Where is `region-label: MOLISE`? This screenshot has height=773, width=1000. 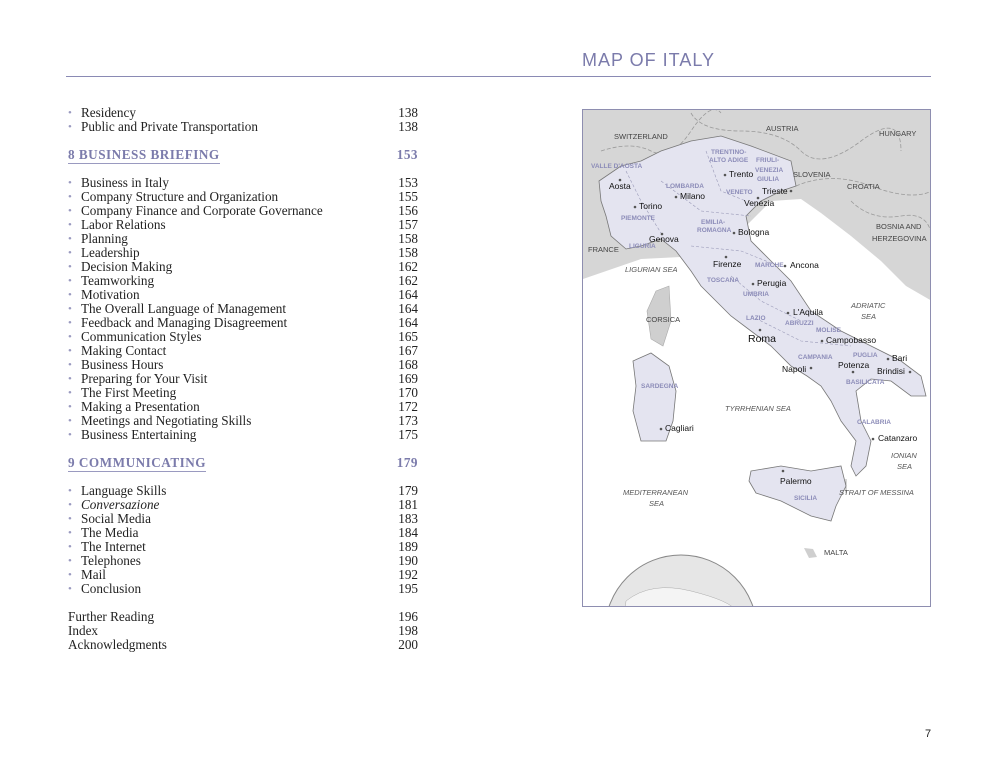
region-label: MOLISE is located at coordinates (828, 330).